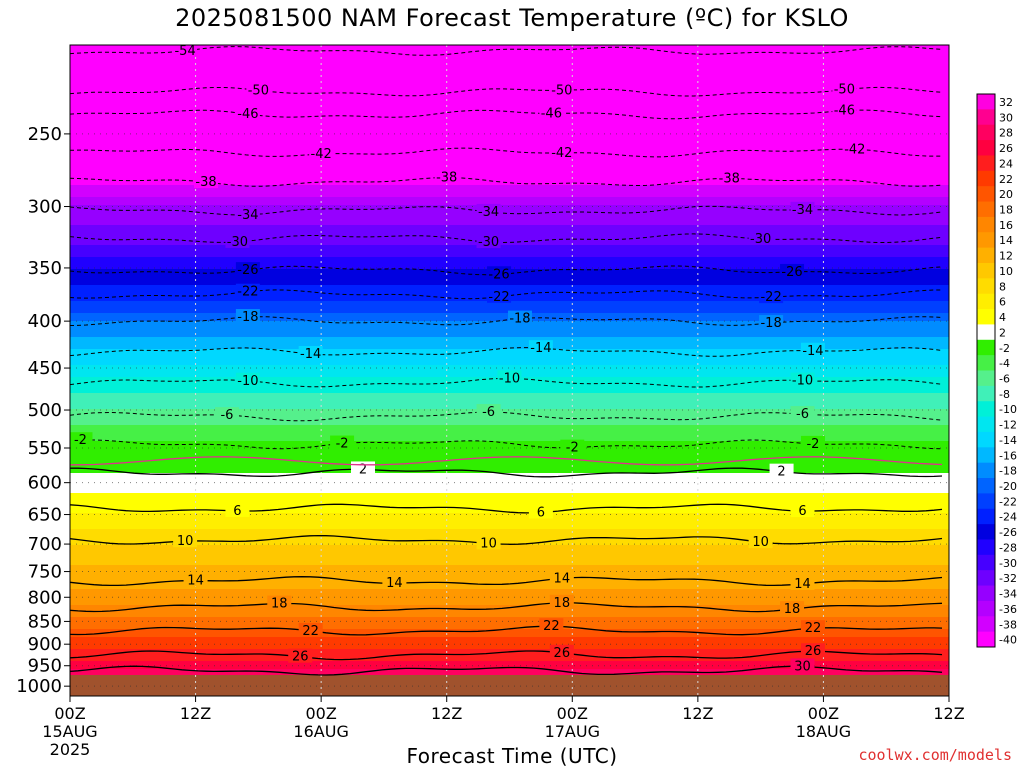  I want to click on colorbar-label: 28, so click(1006, 133).